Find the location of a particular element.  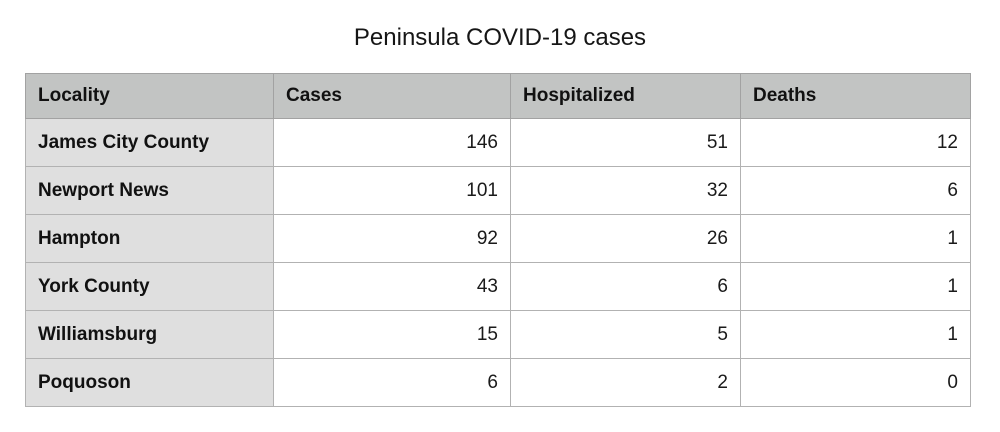

cell-deaths: 6 is located at coordinates (855, 190).